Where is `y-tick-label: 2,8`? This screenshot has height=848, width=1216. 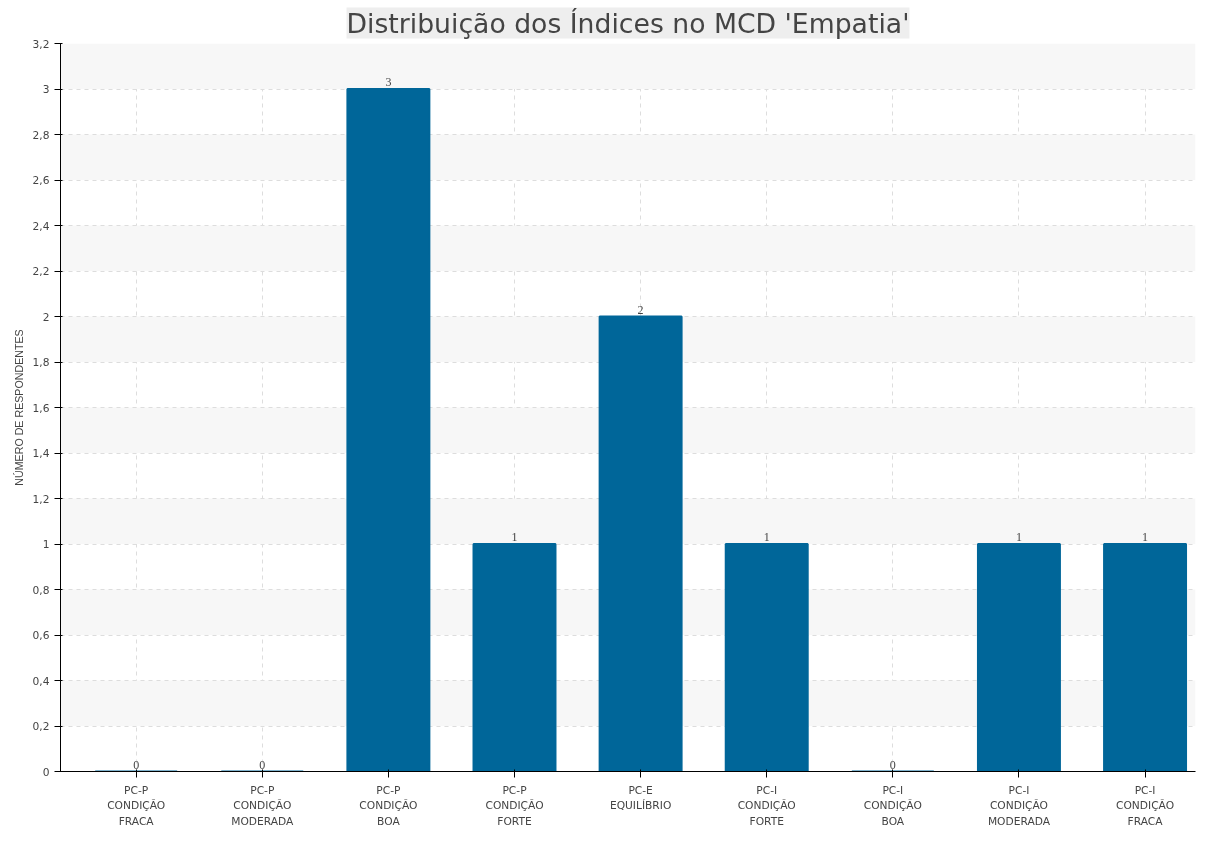
y-tick-label: 2,8 is located at coordinates (41, 135).